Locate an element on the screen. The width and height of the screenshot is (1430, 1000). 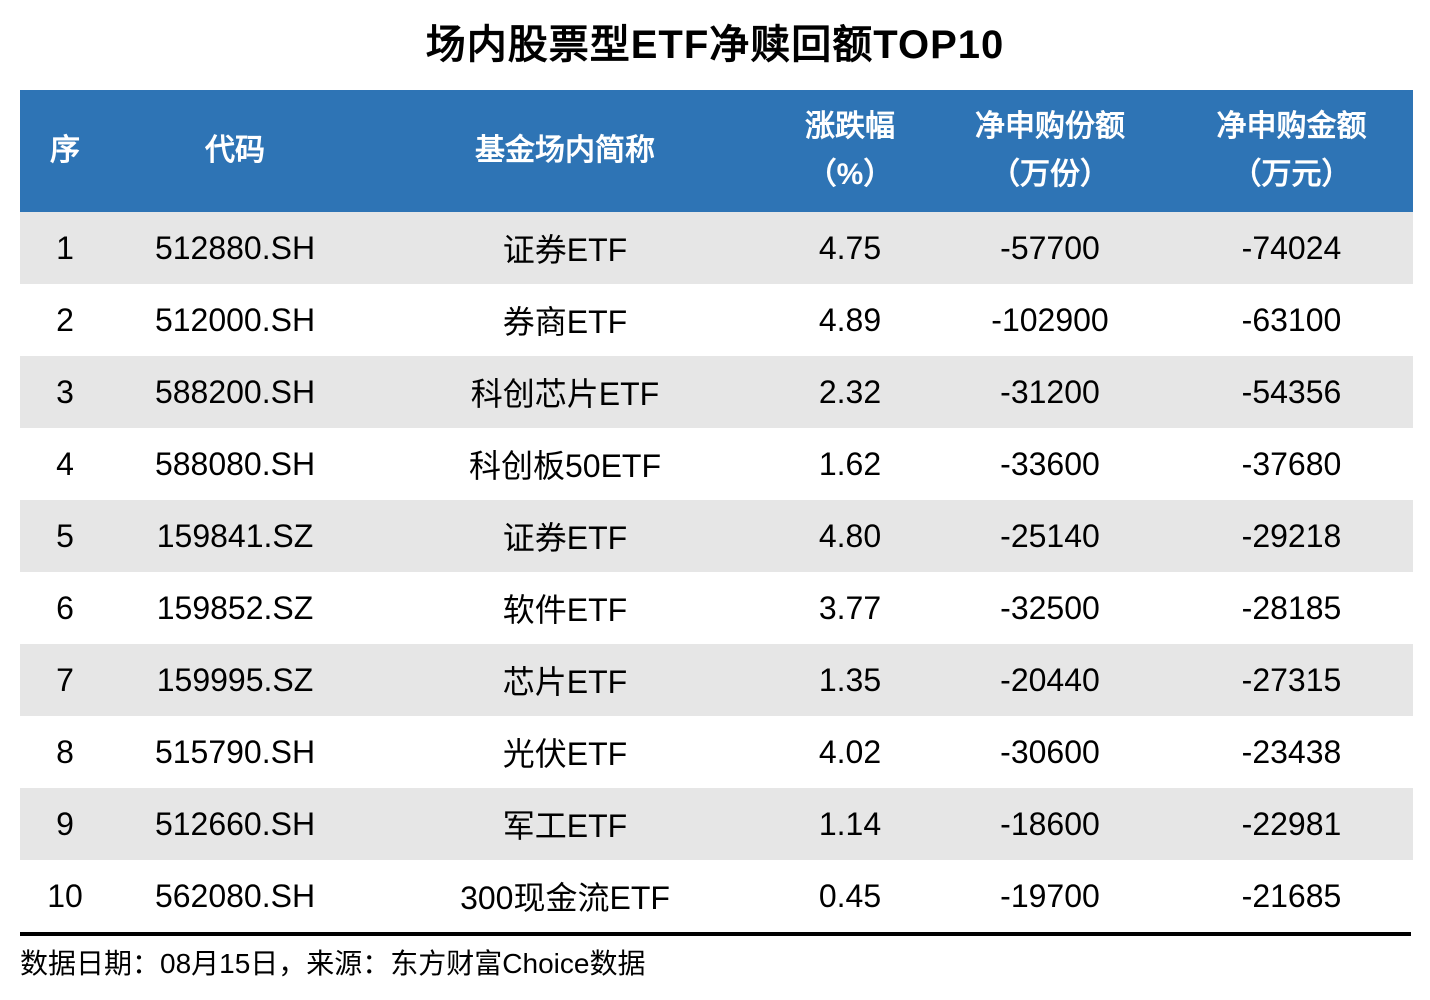
header-cell: 涨跌幅 （%） is located at coordinates (850, 150).